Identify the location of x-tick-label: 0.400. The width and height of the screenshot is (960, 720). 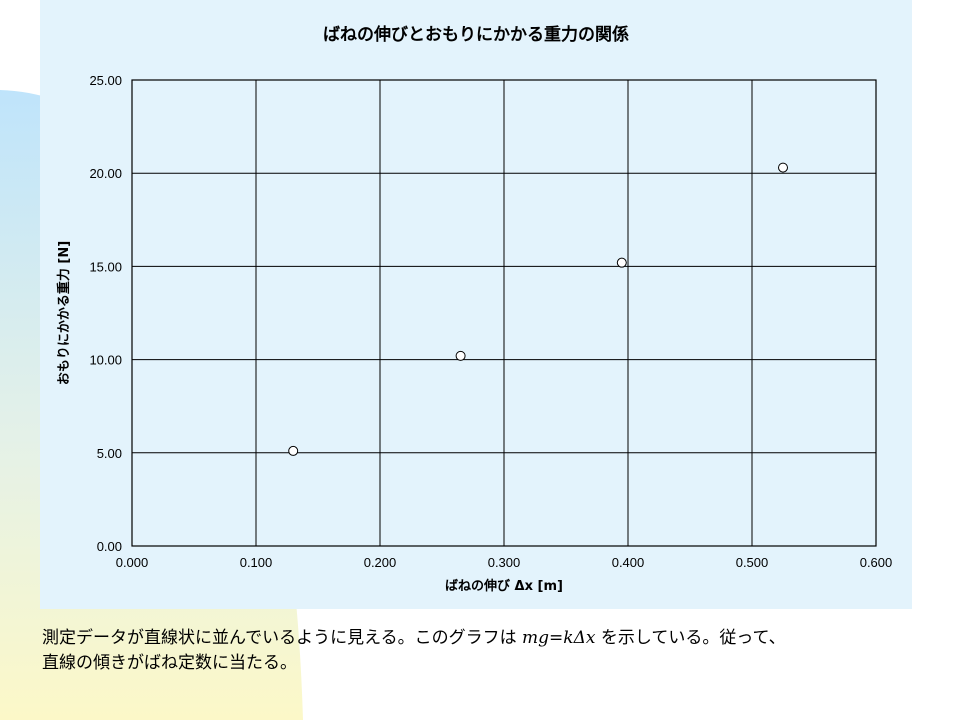
(628, 562).